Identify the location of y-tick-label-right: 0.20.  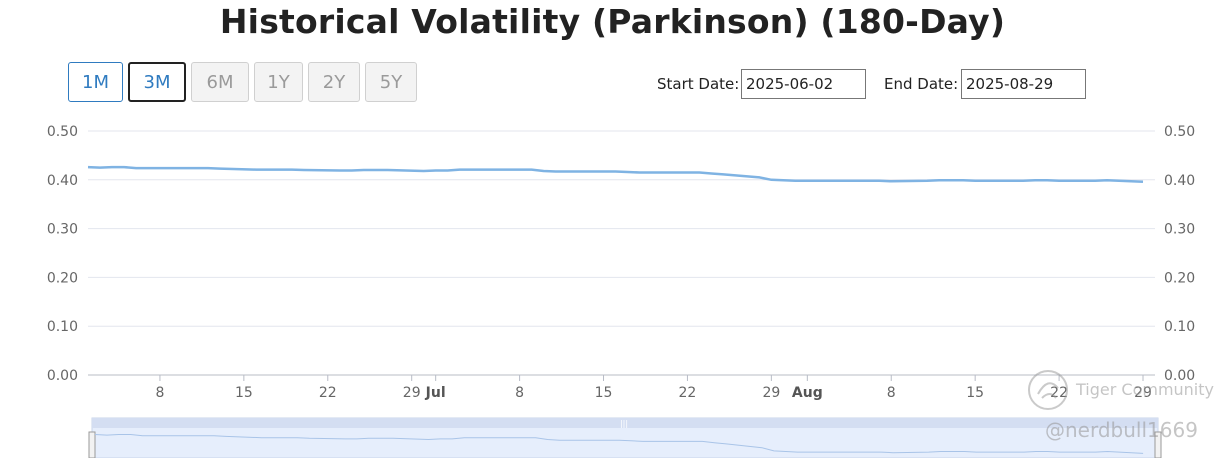
(1179, 278).